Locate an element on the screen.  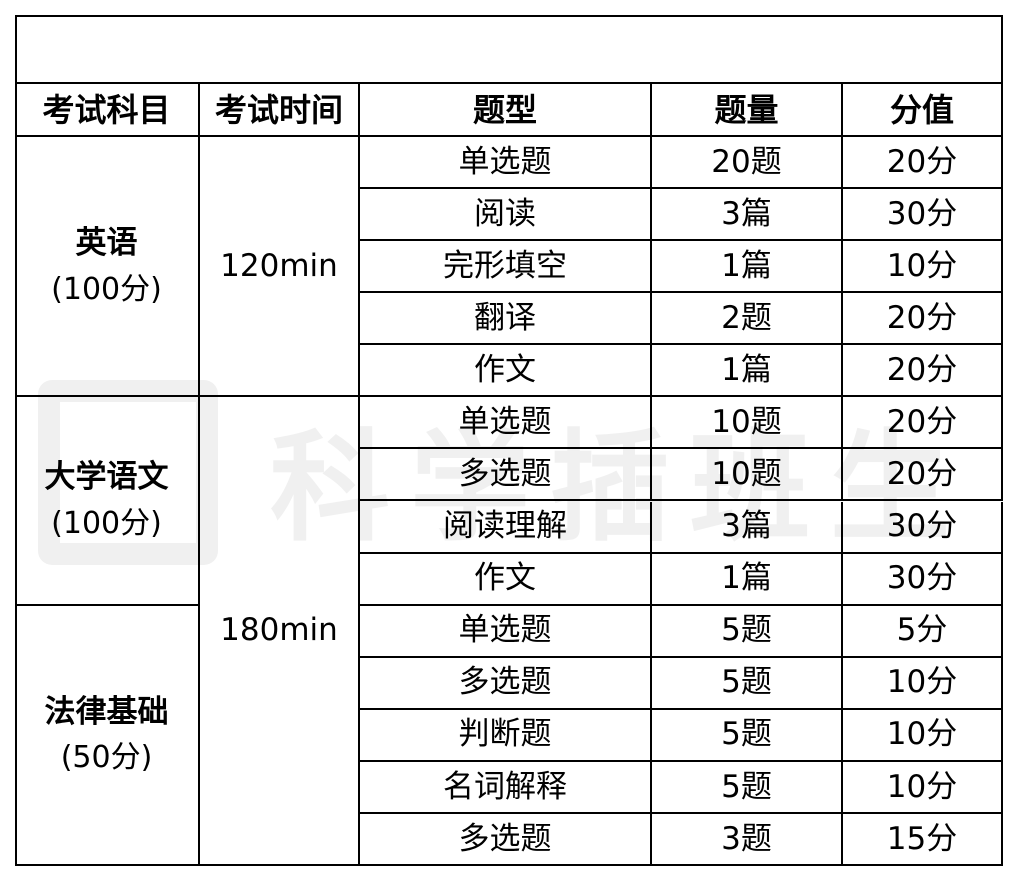
subject-name: 大学语文 is located at coordinates (106, 477).